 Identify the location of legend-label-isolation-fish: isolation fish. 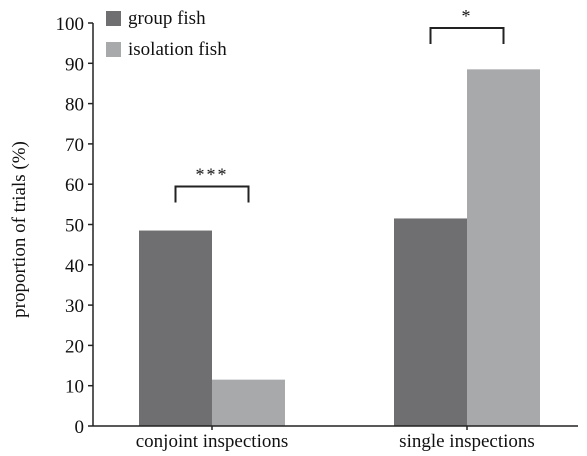
(177, 49).